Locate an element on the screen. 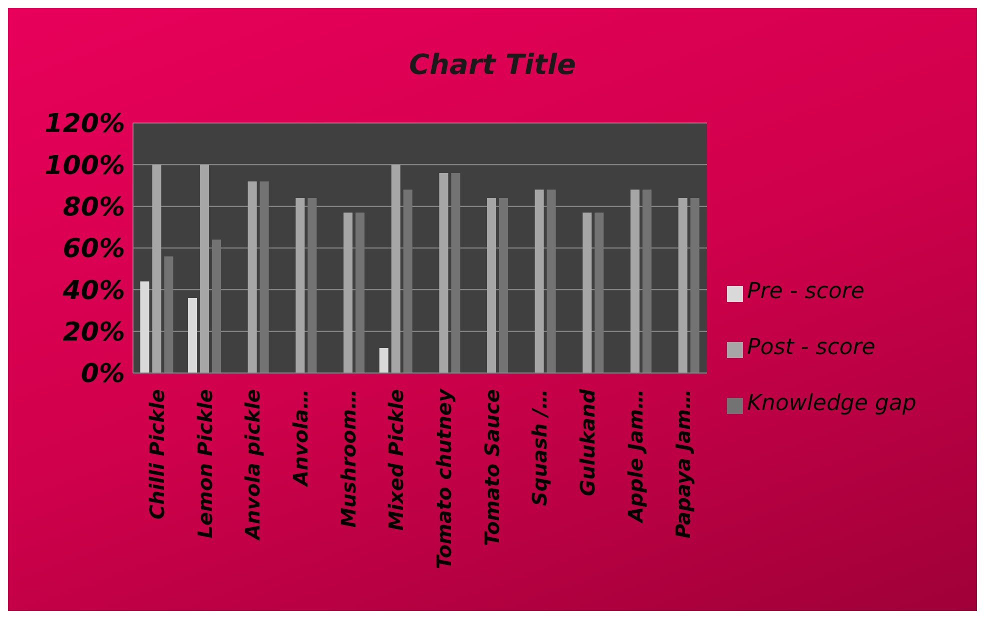 The height and width of the screenshot is (619, 985). y-tick-label: 0% is located at coordinates (102, 374).